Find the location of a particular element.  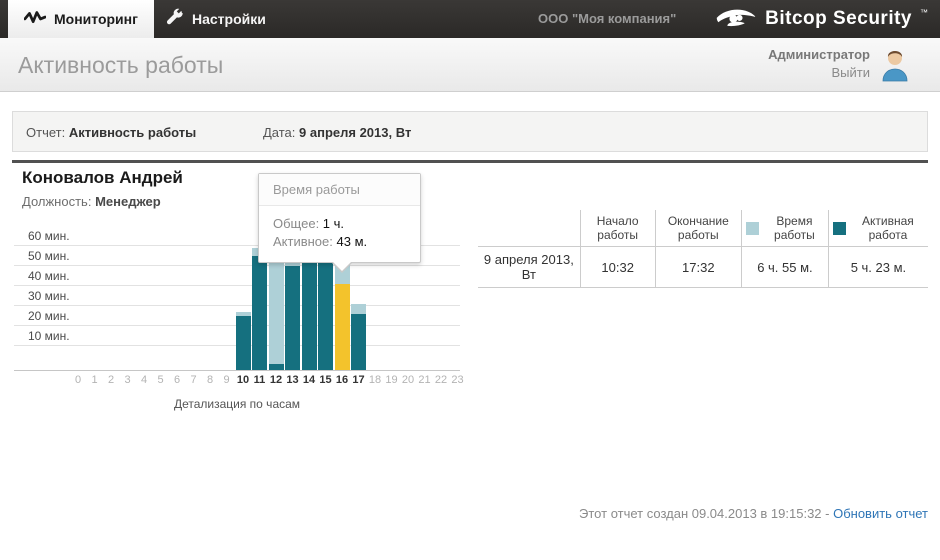

trademark-symbol: ™ is located at coordinates (924, 12).